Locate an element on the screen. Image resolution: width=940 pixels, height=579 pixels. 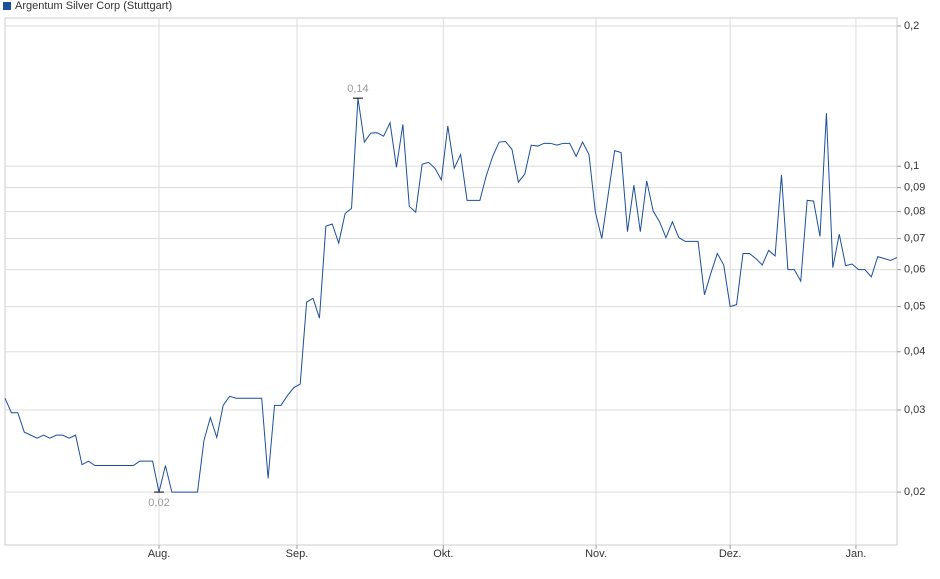
x-tick-label: Dez. is located at coordinates (730, 554).